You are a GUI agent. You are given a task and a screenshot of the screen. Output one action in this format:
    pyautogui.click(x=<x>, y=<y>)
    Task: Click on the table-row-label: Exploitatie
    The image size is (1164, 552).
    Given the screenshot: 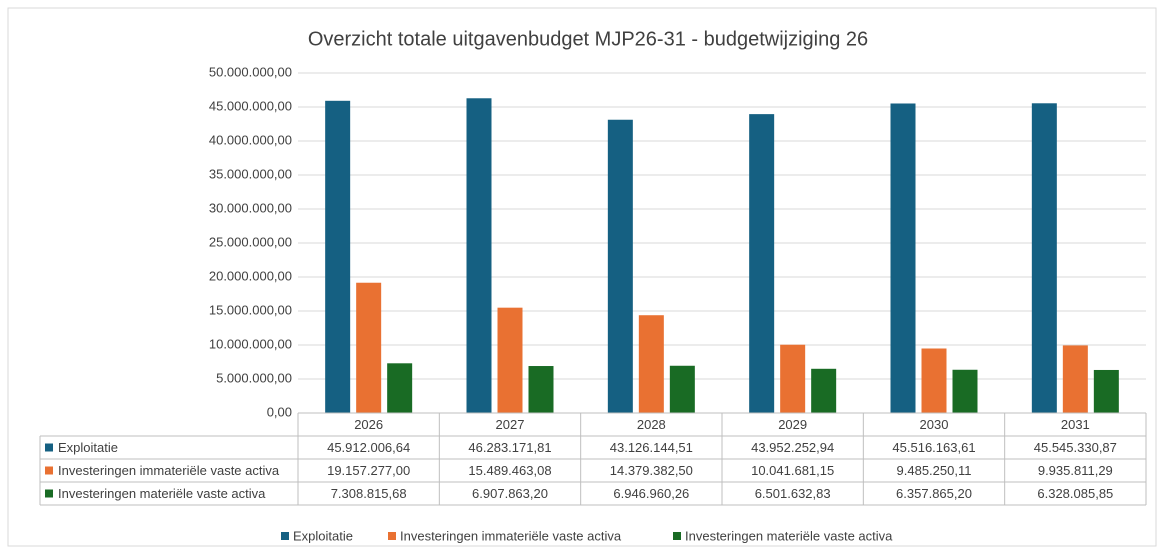 What is the action you would take?
    pyautogui.click(x=88, y=447)
    